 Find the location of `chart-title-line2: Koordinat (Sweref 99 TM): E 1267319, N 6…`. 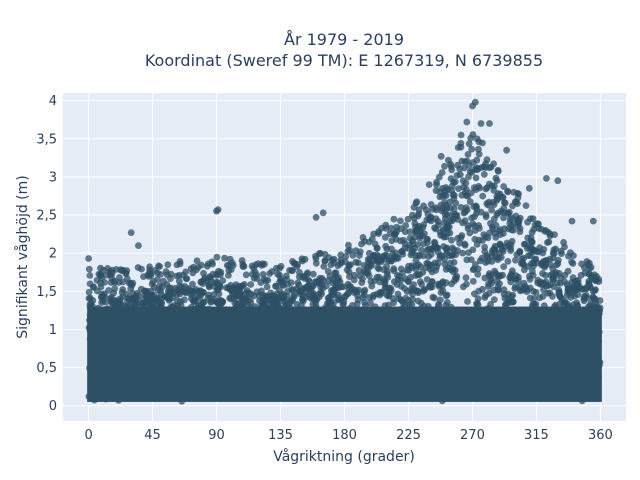

chart-title-line2: Koordinat (Sweref 99 TM): E 1267319, N 6… is located at coordinates (344, 60).